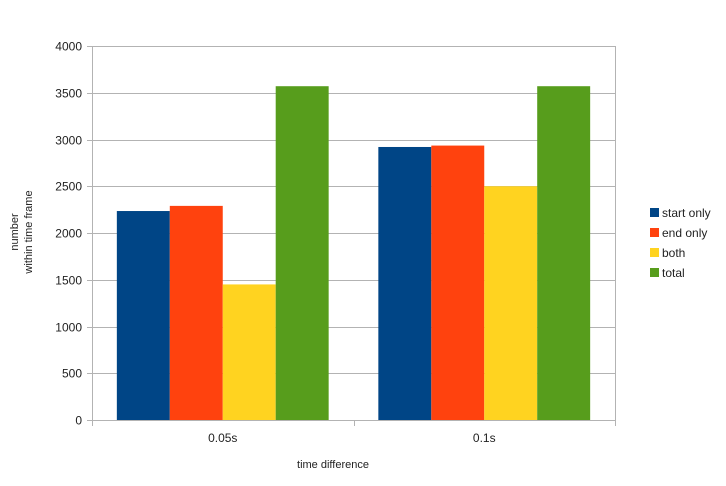 This screenshot has height=486, width=726. I want to click on y-tick-label-0: 0, so click(78, 421).